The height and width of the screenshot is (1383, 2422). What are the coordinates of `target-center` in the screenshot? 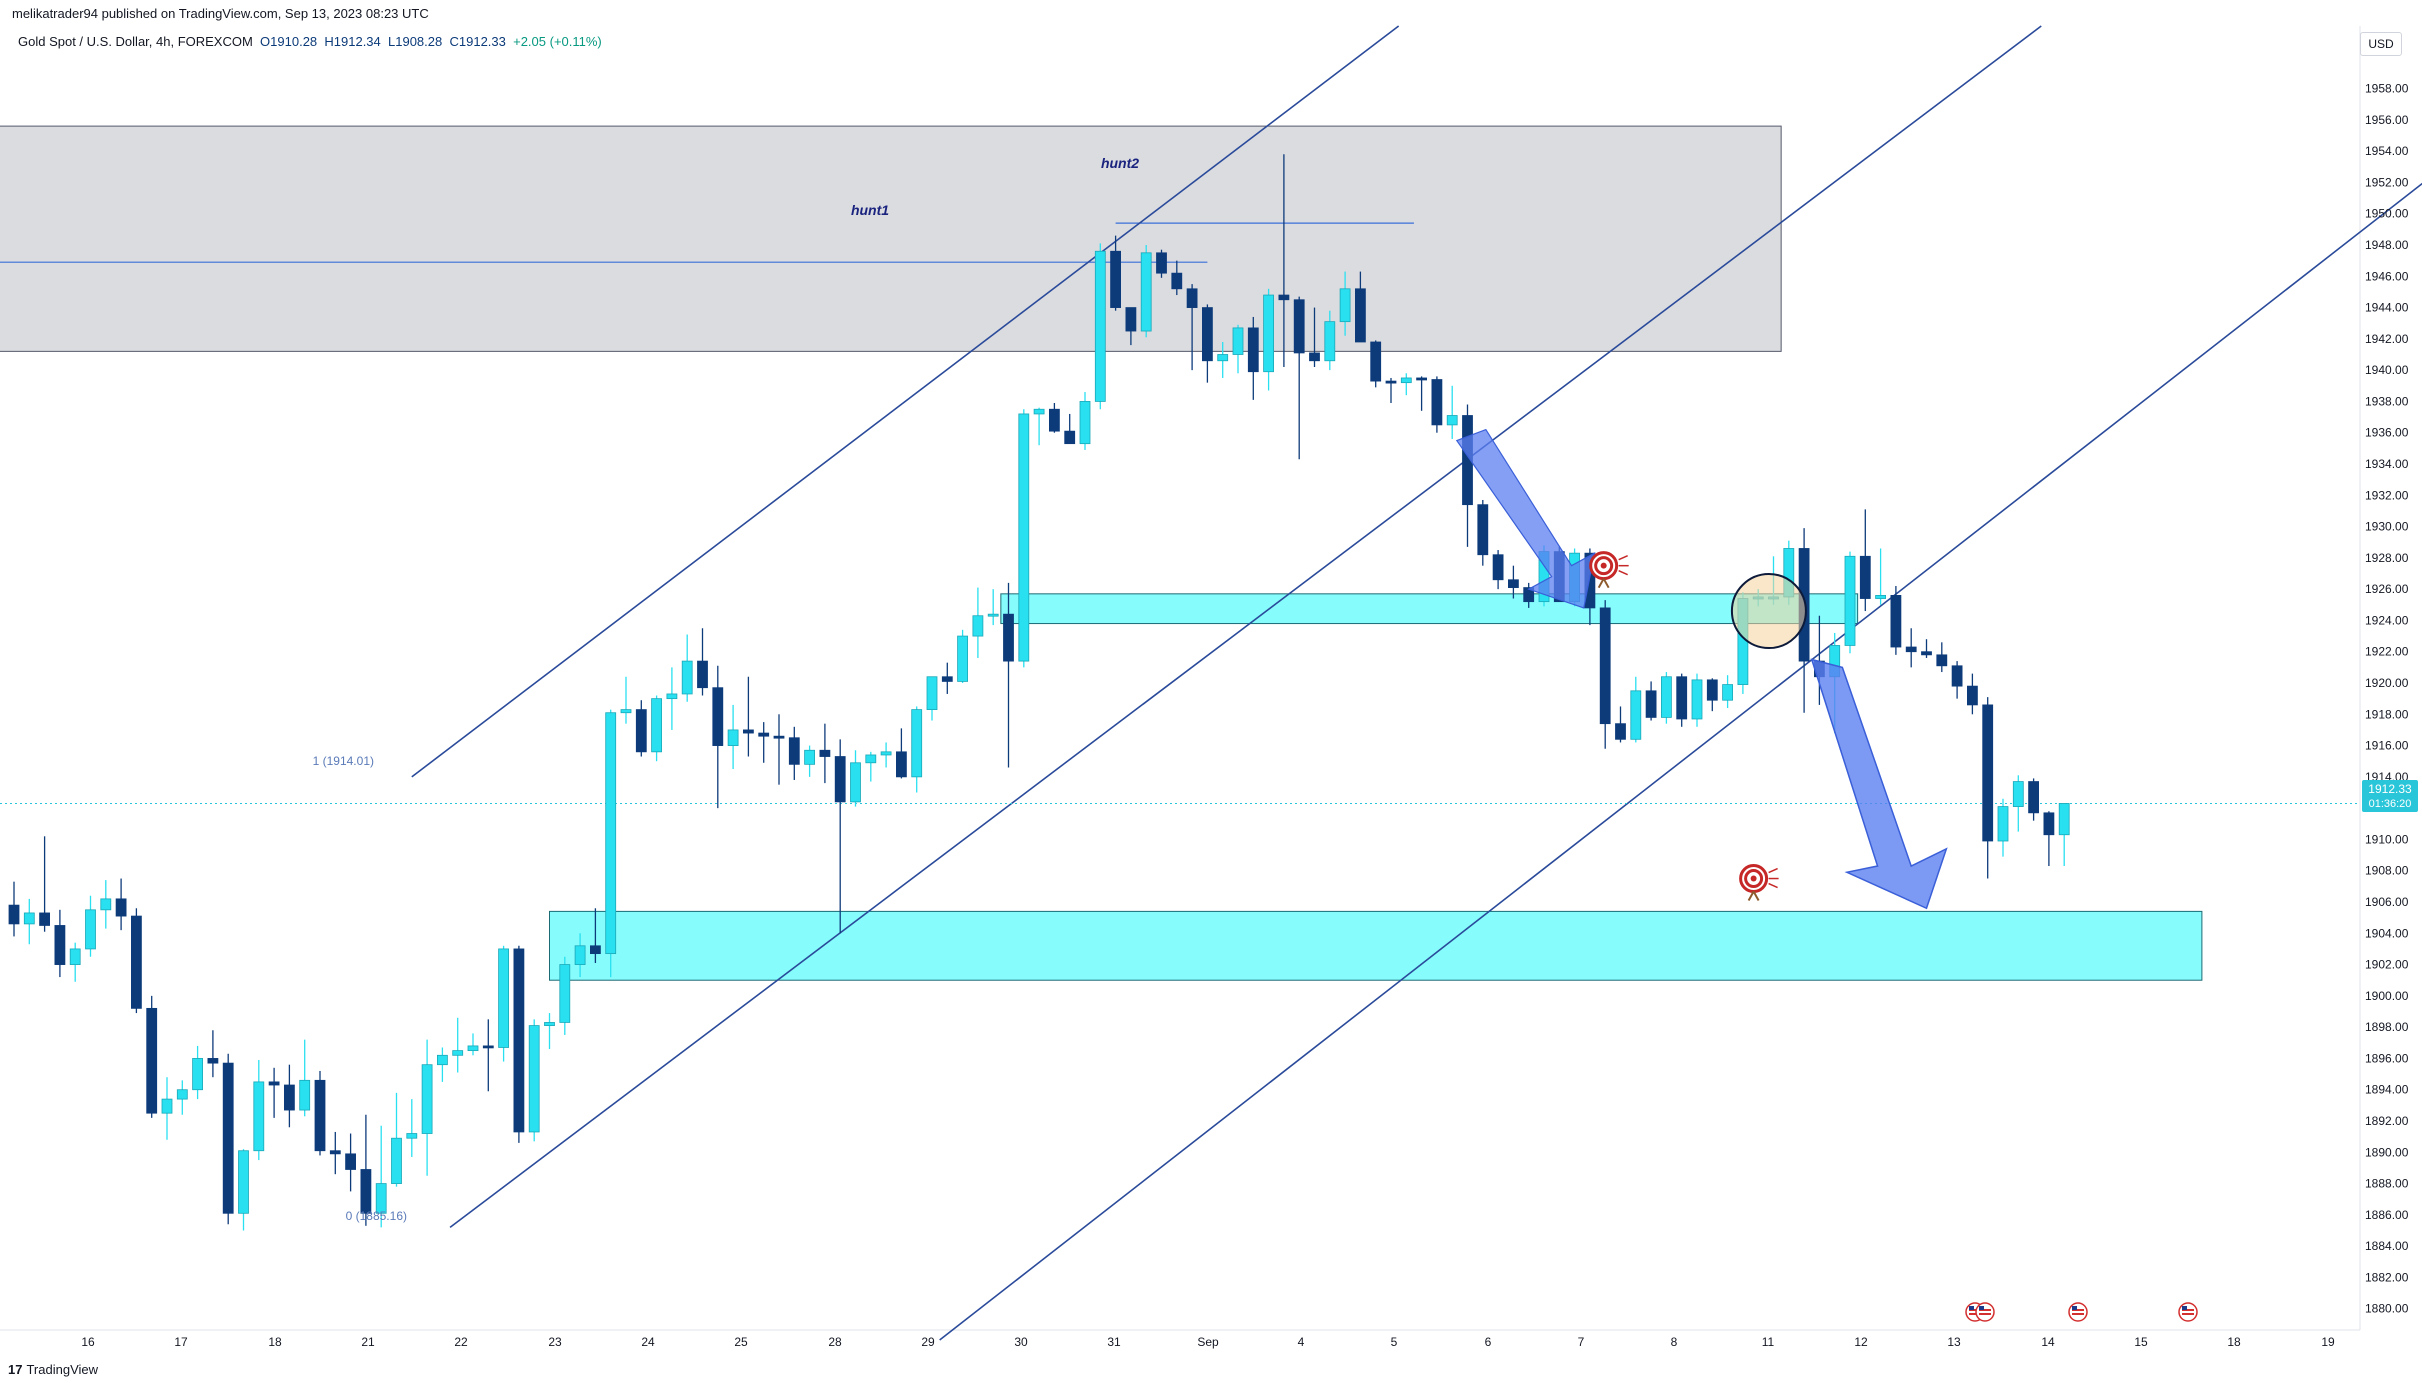 It's located at (1603, 565).